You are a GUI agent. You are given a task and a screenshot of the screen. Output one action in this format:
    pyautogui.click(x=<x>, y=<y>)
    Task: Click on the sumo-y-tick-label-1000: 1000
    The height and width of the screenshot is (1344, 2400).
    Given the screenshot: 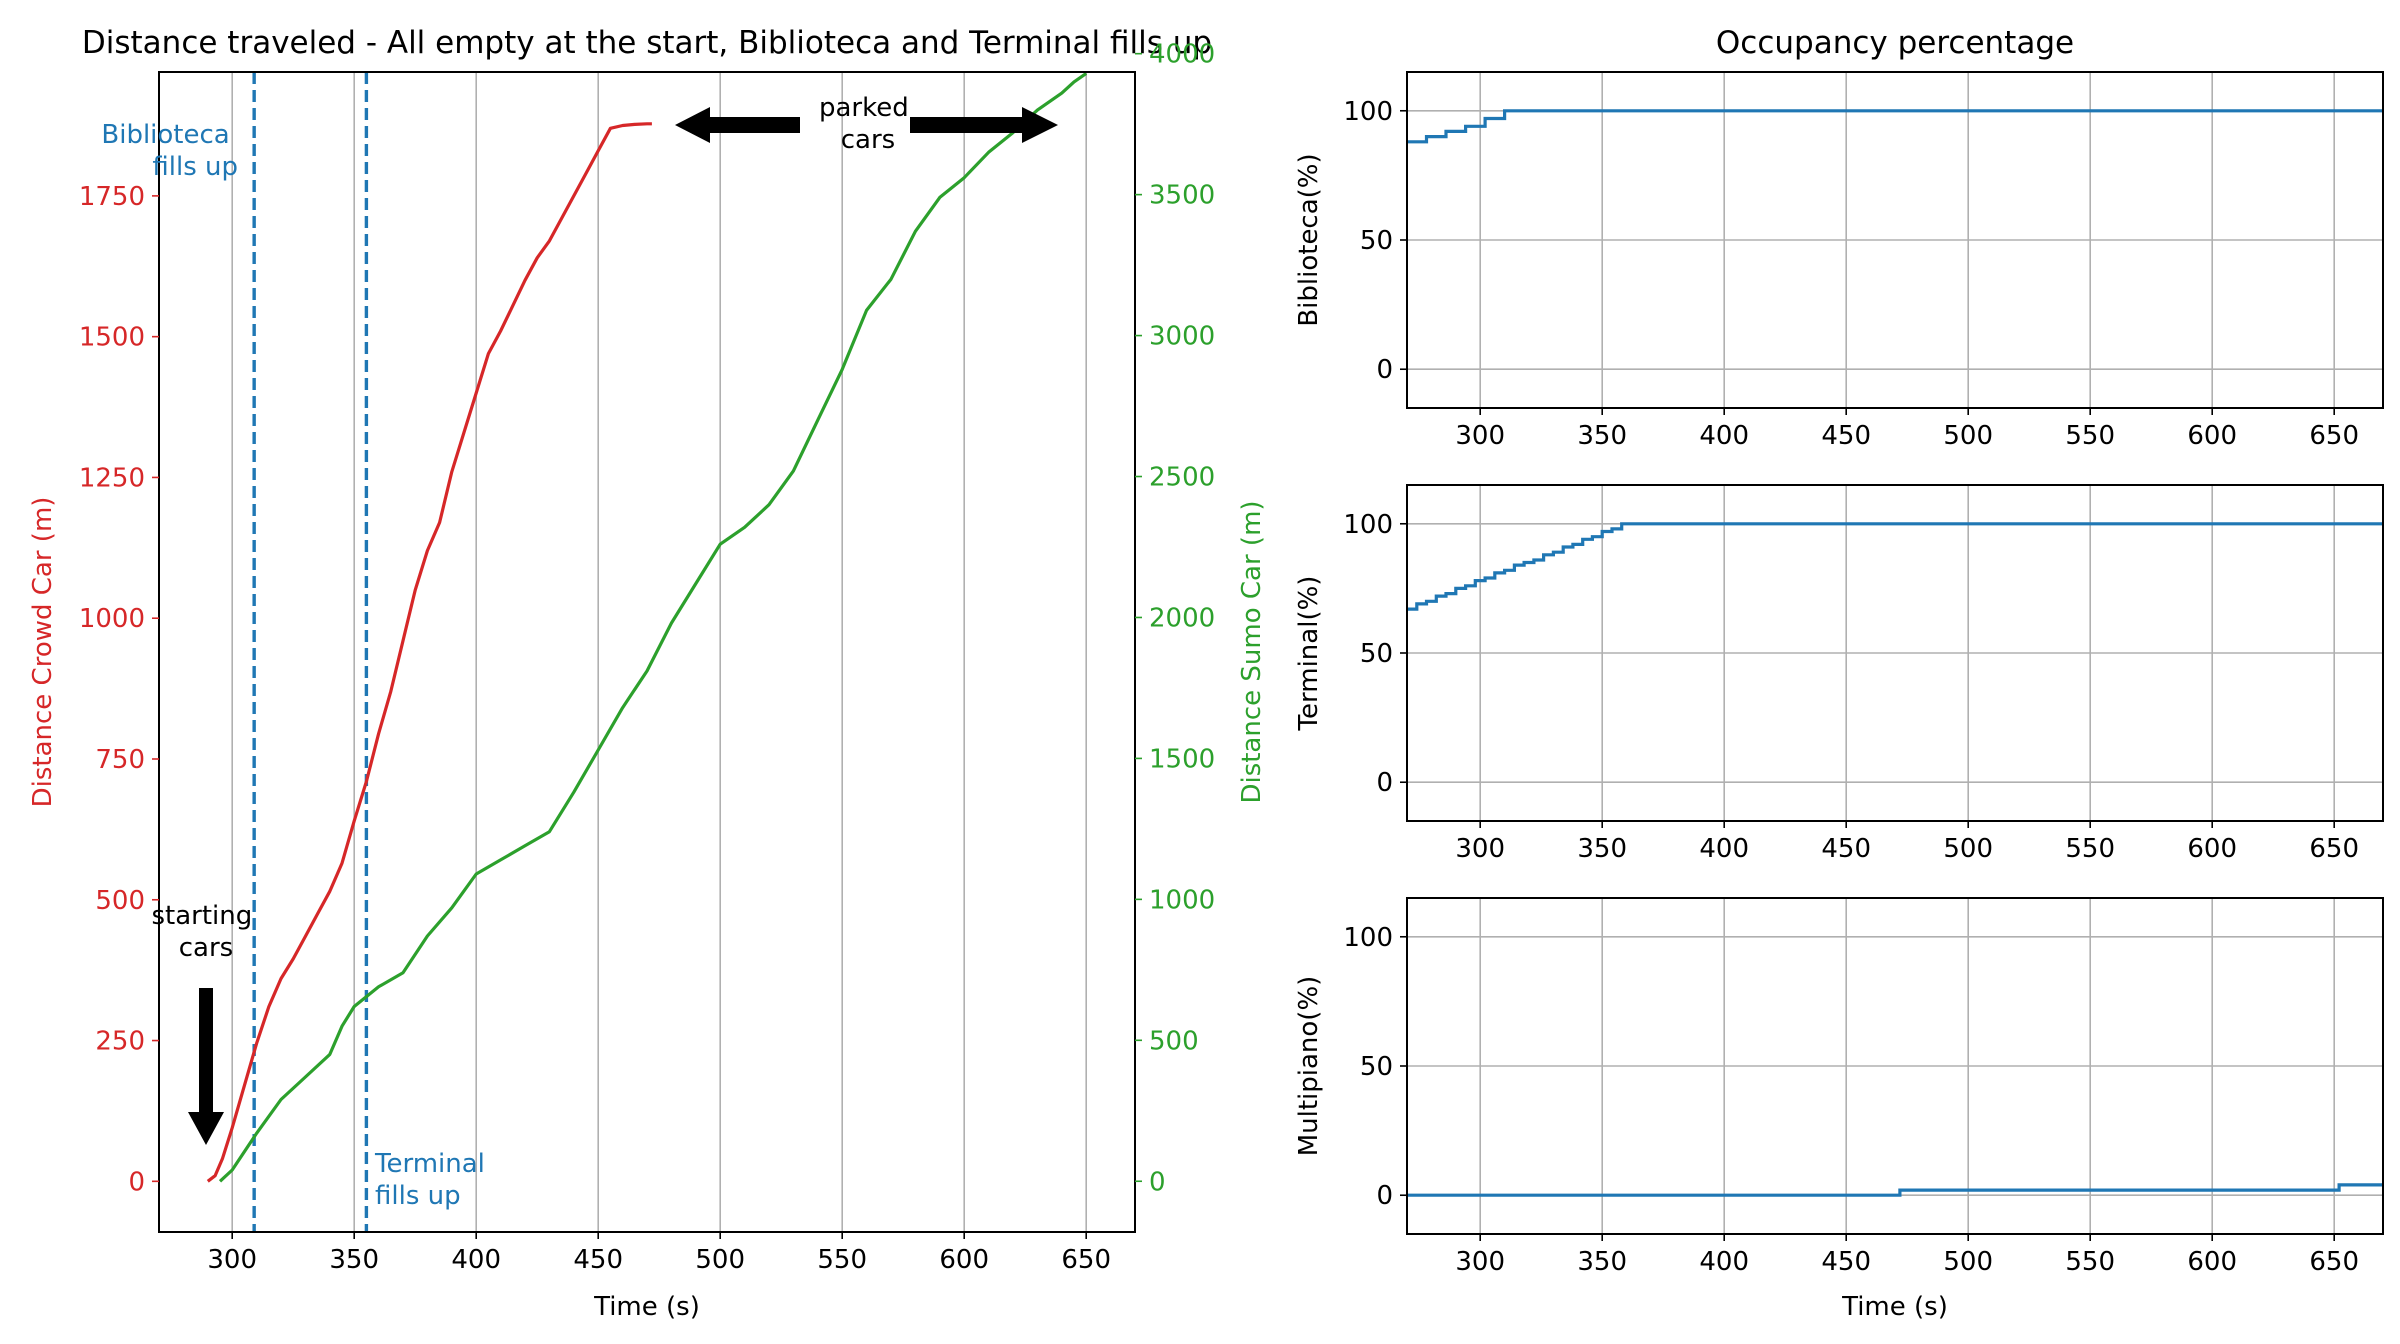 What is the action you would take?
    pyautogui.click(x=1182, y=900)
    